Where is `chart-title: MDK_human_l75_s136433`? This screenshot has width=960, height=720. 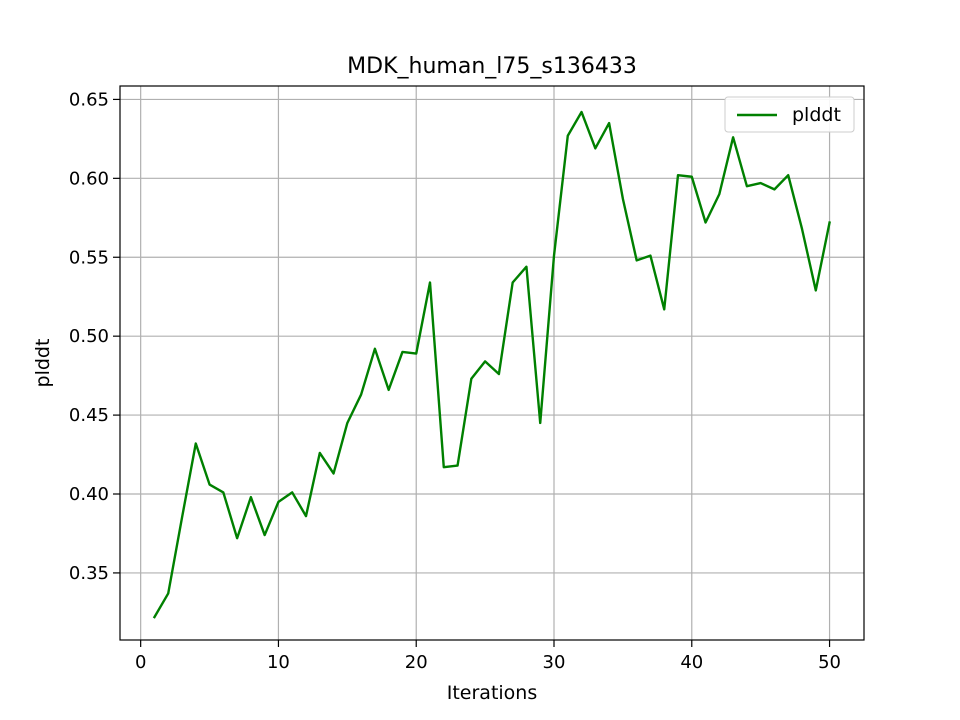
chart-title: MDK_human_l75_s136433 is located at coordinates (492, 66).